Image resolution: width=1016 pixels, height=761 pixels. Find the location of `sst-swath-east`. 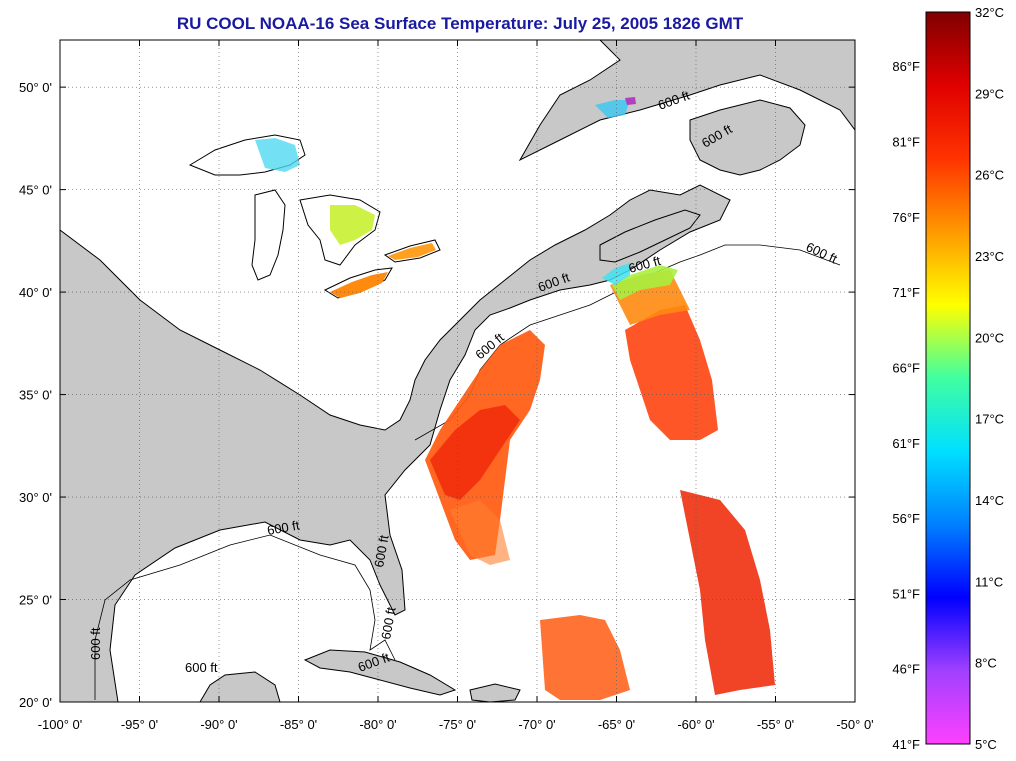

sst-swath-east is located at coordinates (671, 372).